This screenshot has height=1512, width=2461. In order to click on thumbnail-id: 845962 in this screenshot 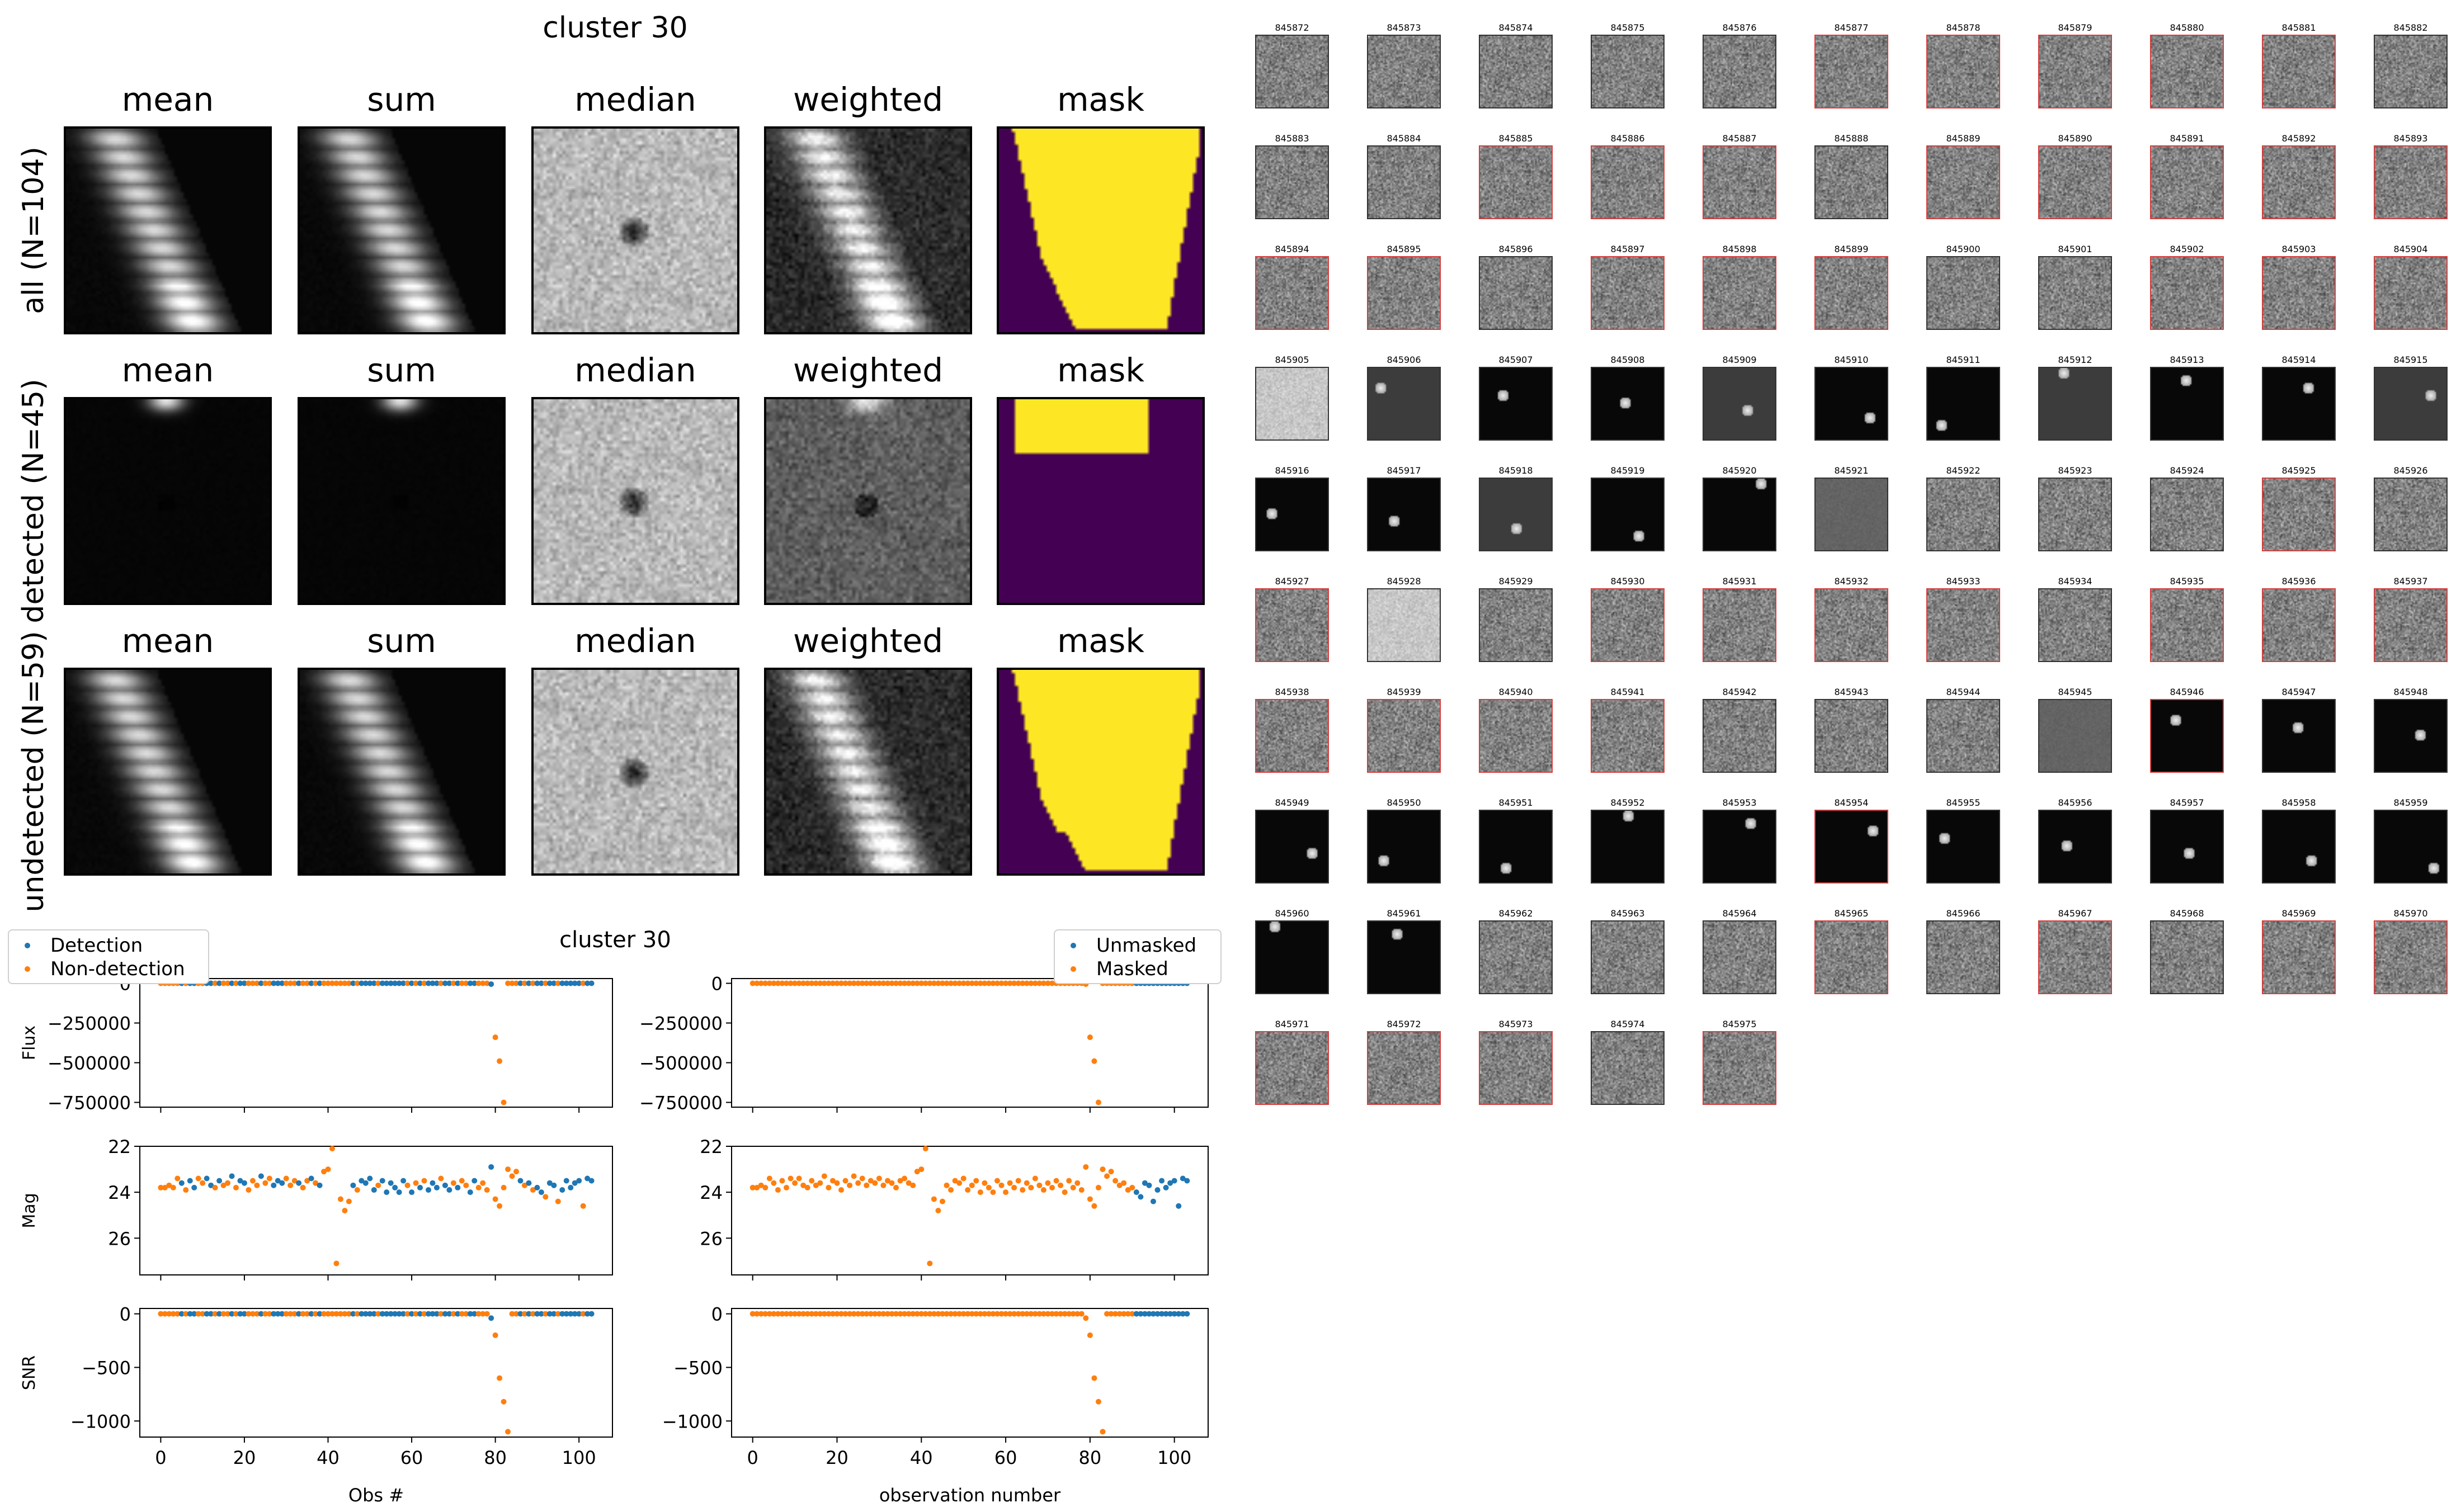, I will do `click(1515, 913)`.